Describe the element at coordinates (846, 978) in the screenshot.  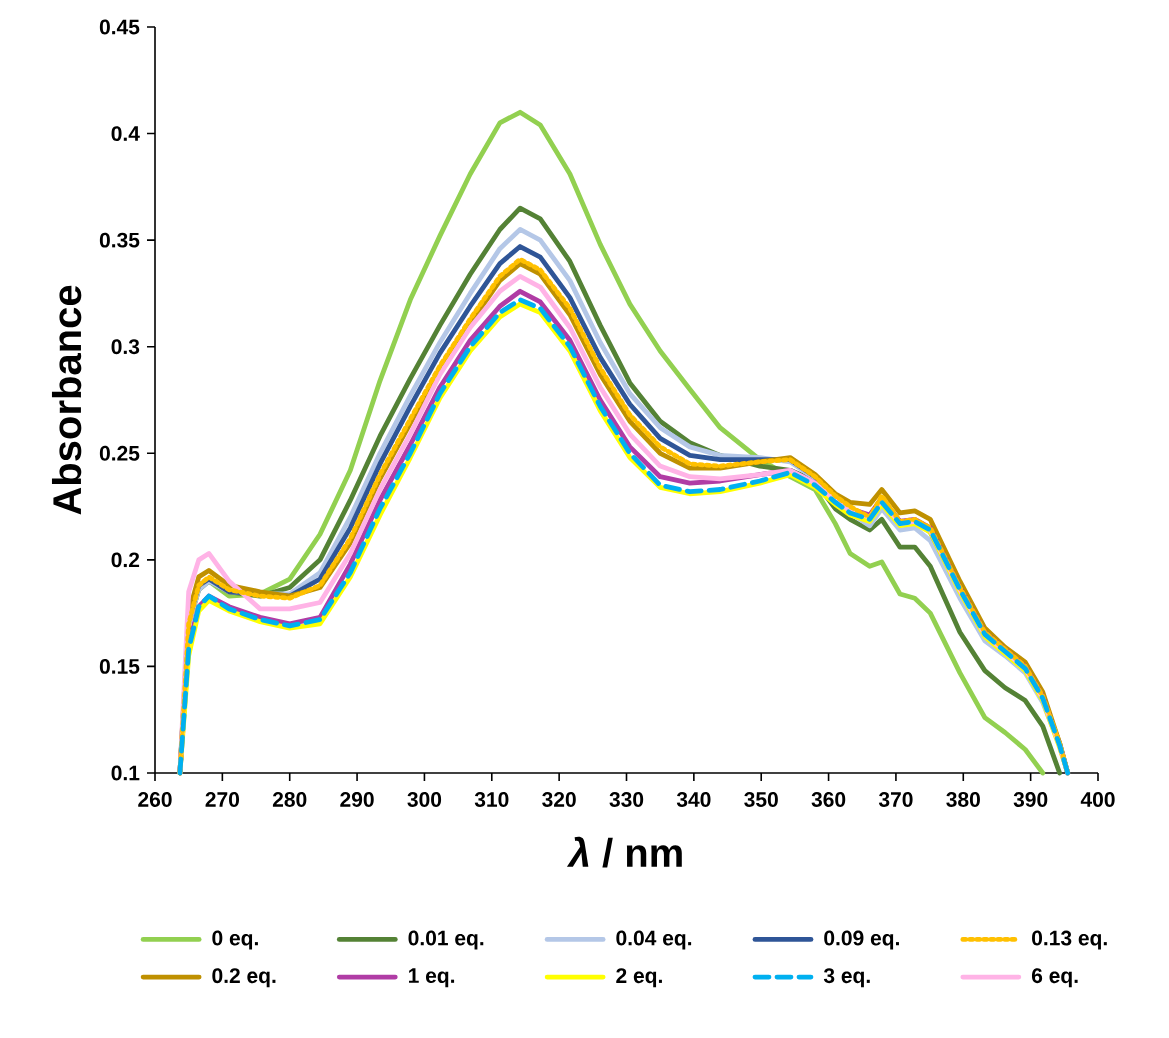
I see `legend-label: 3 eq.` at that location.